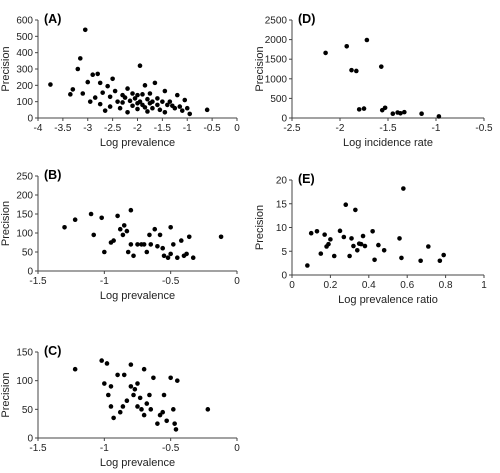 The height and width of the screenshot is (473, 500). I want to click on y-tick-label: 1000, so click(276, 79).